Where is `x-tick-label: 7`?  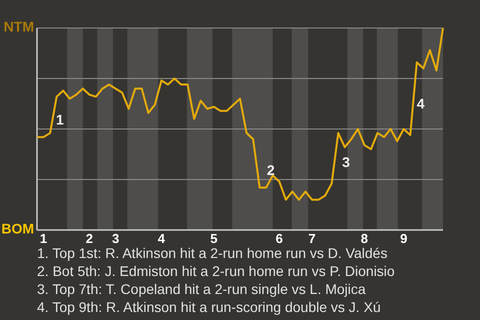 x-tick-label: 7 is located at coordinates (312, 238).